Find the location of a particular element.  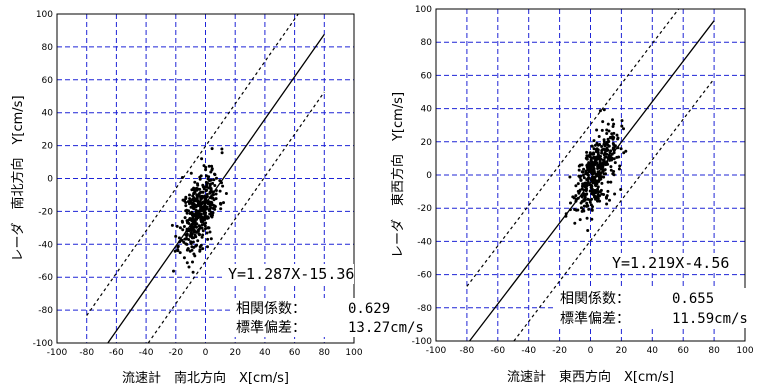

y-tick-label: -60 is located at coordinates (45, 278).